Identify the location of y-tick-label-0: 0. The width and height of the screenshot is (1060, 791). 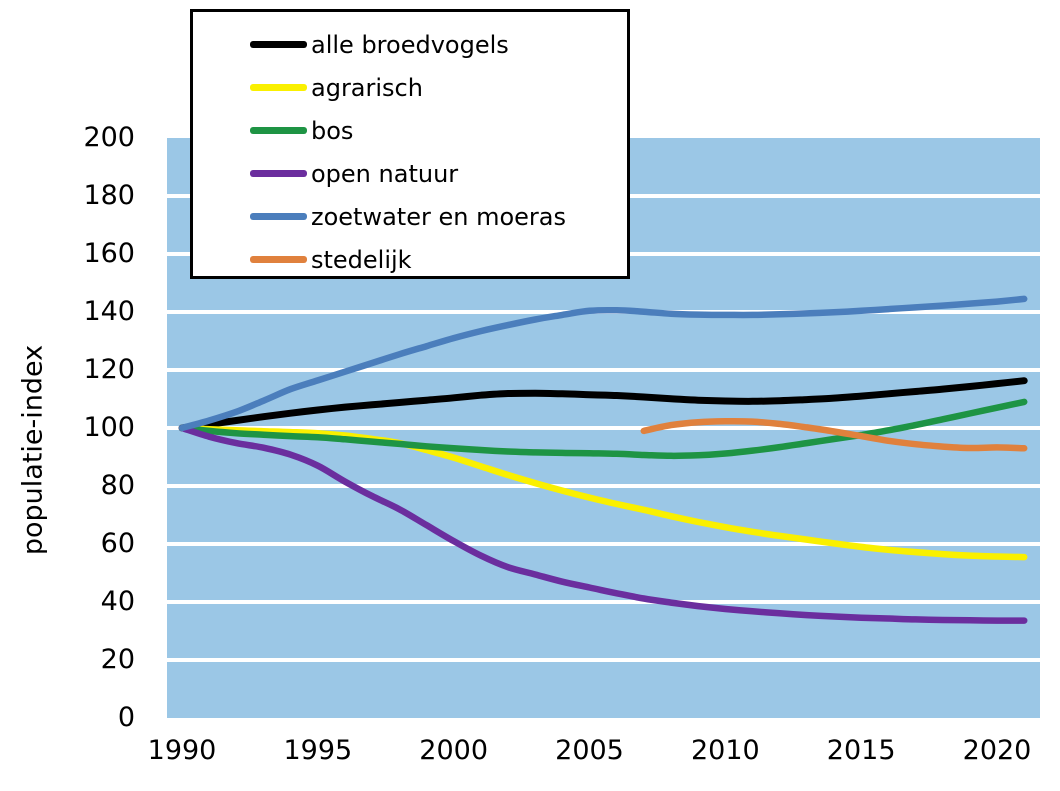
(126, 717).